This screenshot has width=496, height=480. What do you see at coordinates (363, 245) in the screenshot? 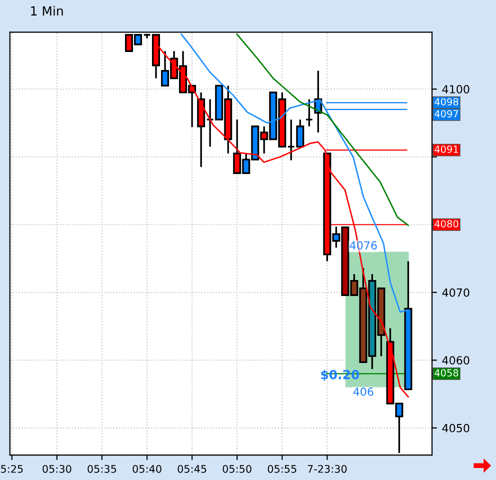
I see `annotation: 4076` at bounding box center [363, 245].